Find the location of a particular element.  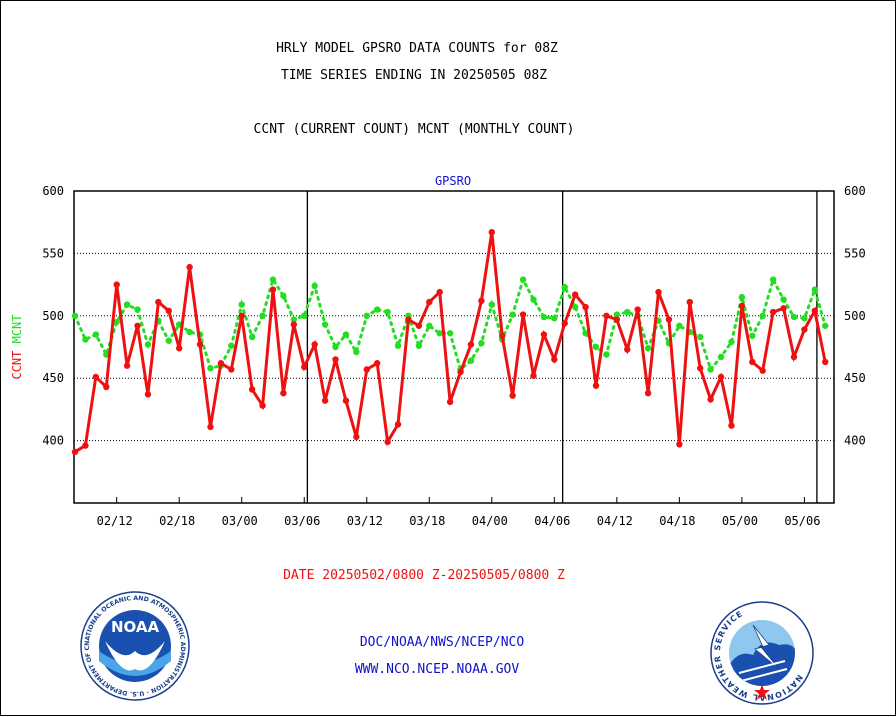

y-tick-label-right-450: 450 is located at coordinates (855, 378).